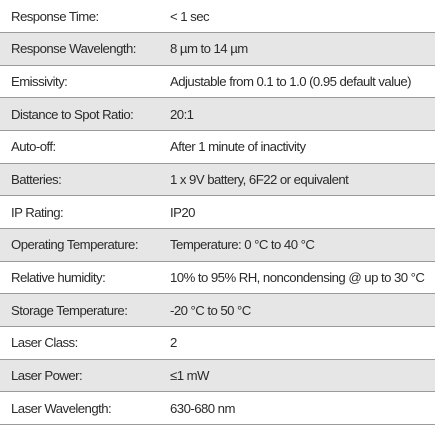  I want to click on spec-value: 2, so click(302, 343).